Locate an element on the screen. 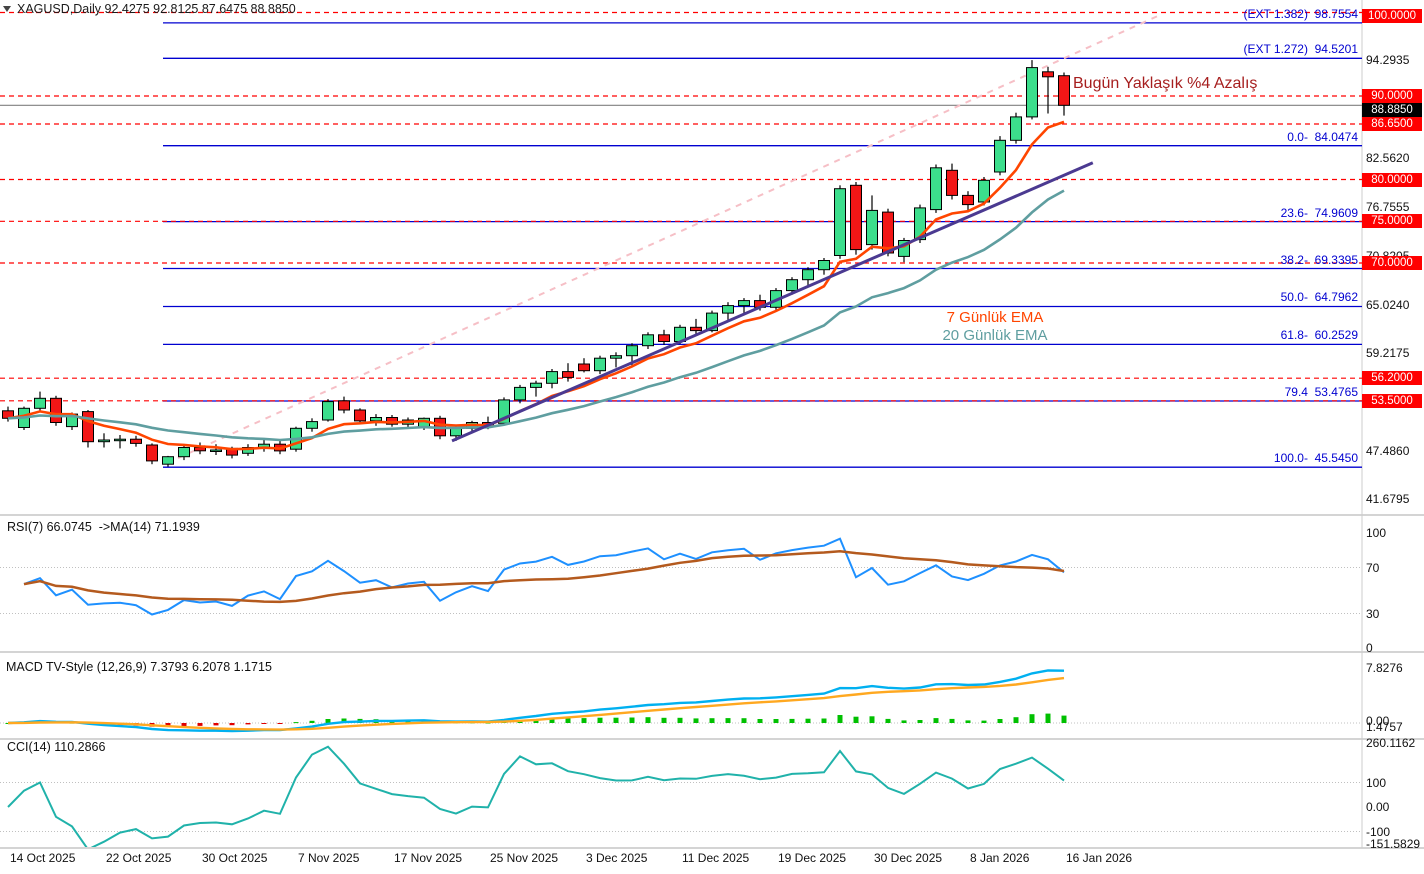 This screenshot has height=874, width=1424. macd-tick: 1.4757 is located at coordinates (1384, 727).